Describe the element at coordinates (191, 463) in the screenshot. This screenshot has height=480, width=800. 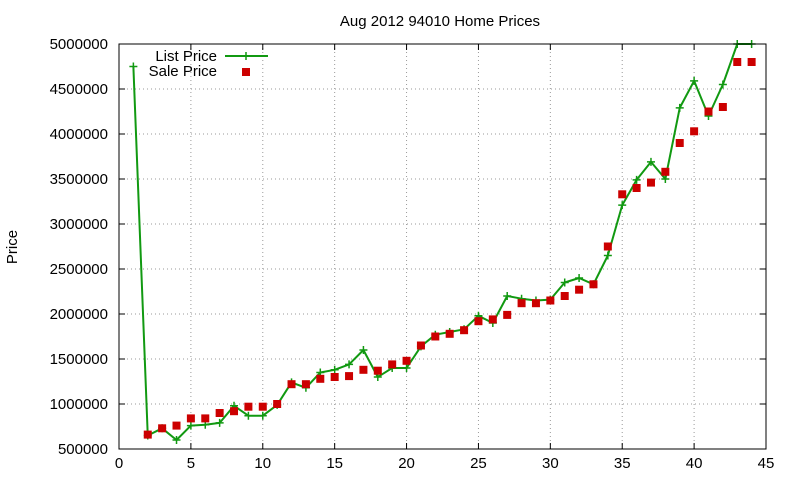
I see `x-tick-label: 5` at that location.